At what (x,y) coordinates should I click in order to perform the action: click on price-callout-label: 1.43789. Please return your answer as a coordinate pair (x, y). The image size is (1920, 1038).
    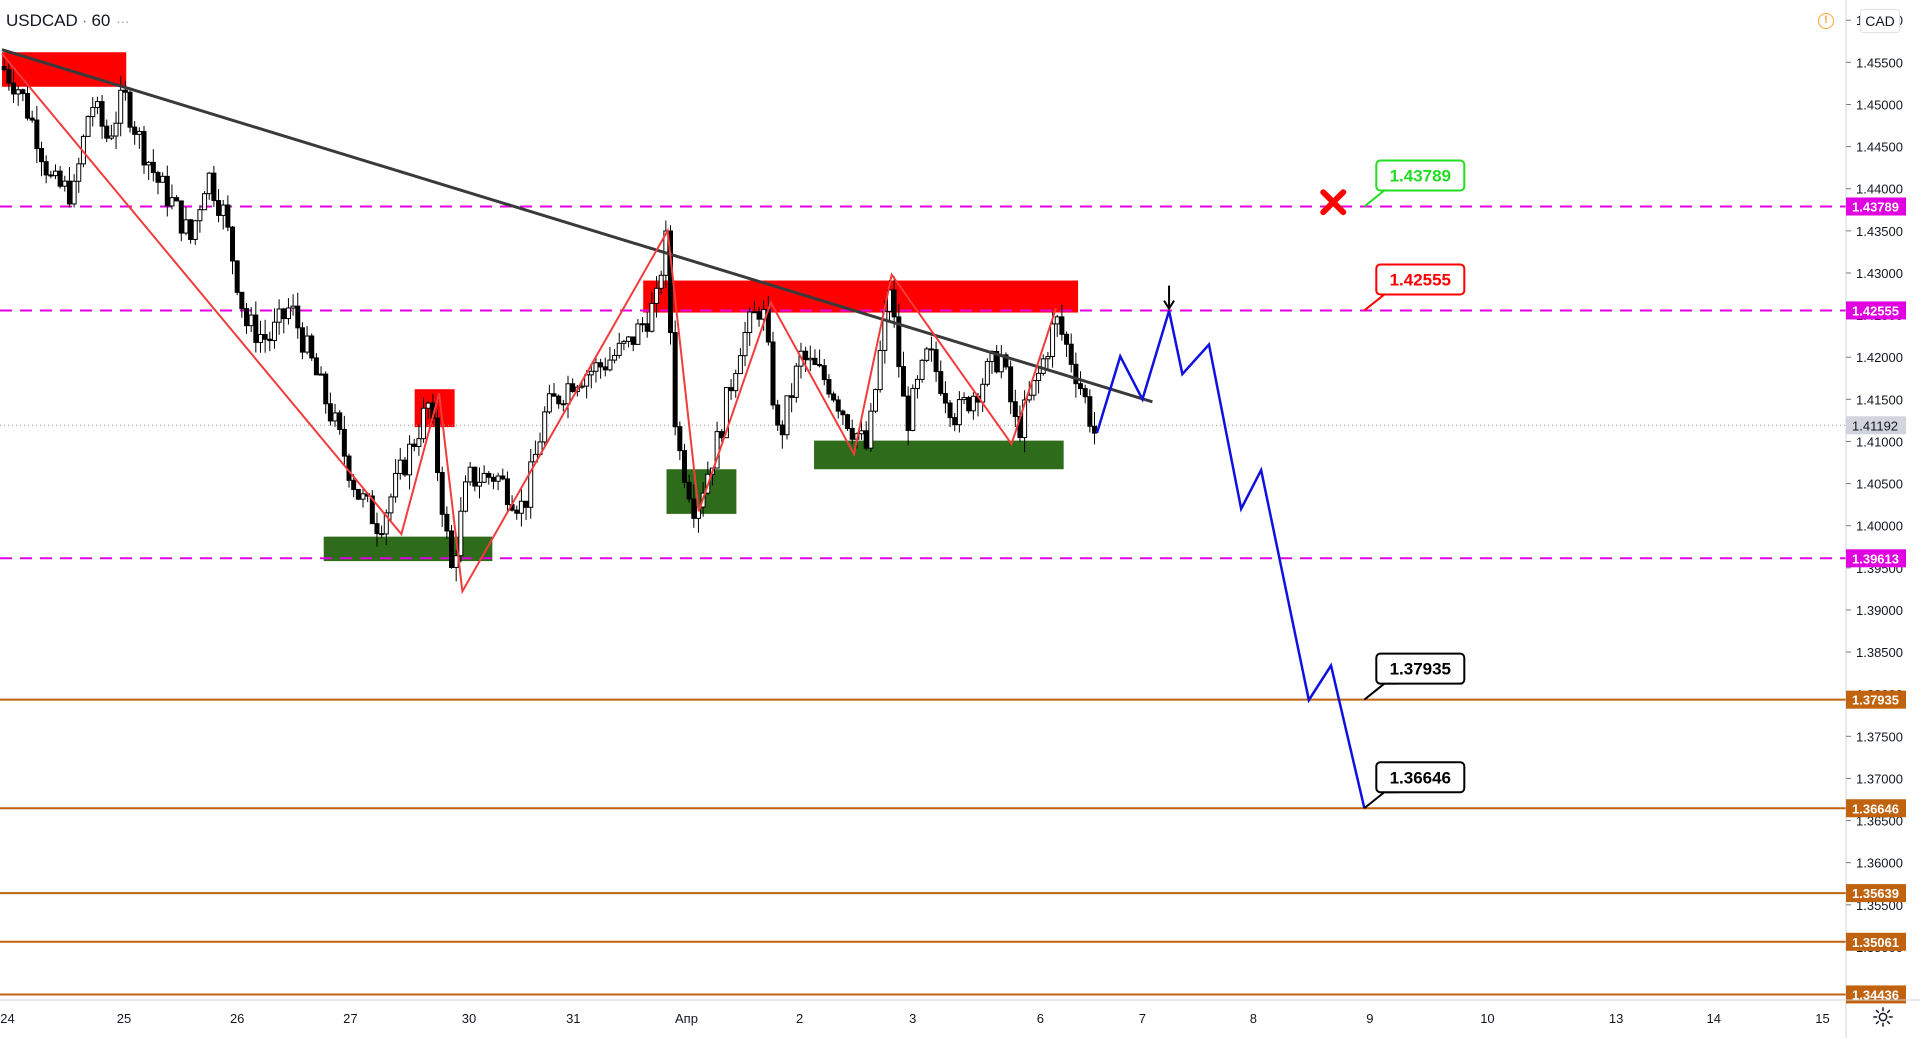
    Looking at the image, I should click on (1420, 175).